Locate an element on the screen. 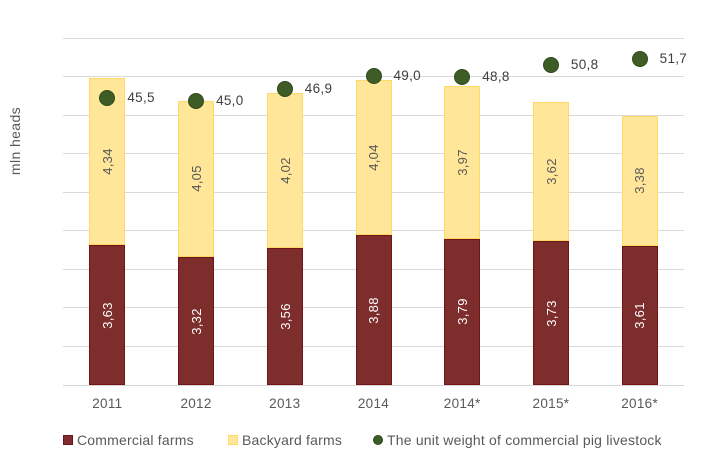 Image resolution: width=704 pixels, height=466 pixels. bar-value-label: 3,38 is located at coordinates (640, 180).